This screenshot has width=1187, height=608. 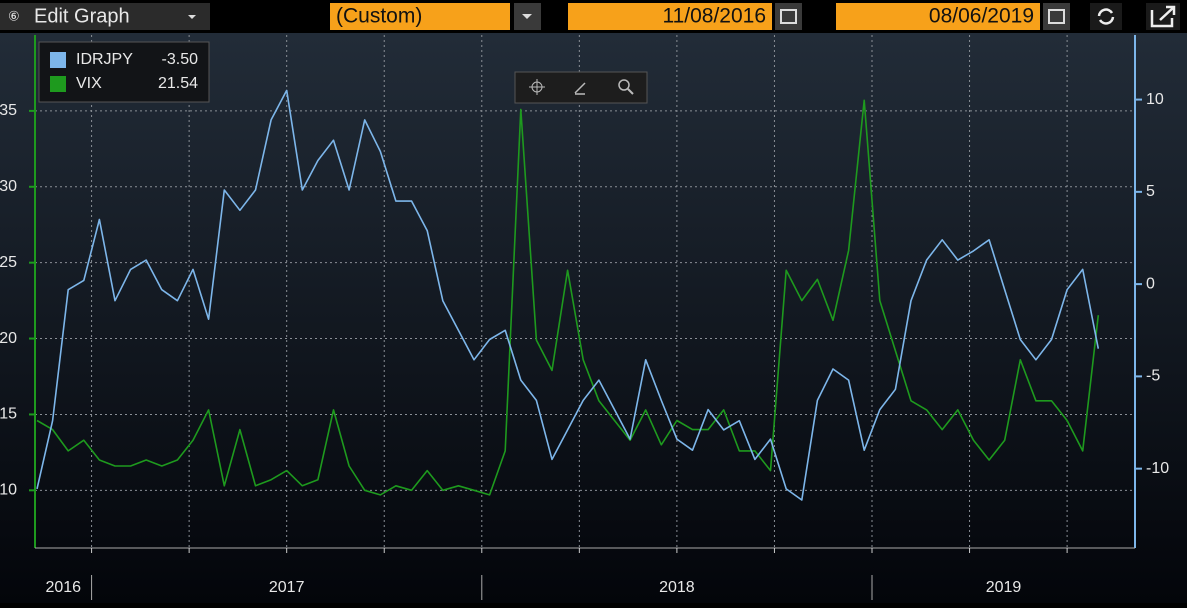 I want to click on x-tick-label: 2019, so click(x=1004, y=587).